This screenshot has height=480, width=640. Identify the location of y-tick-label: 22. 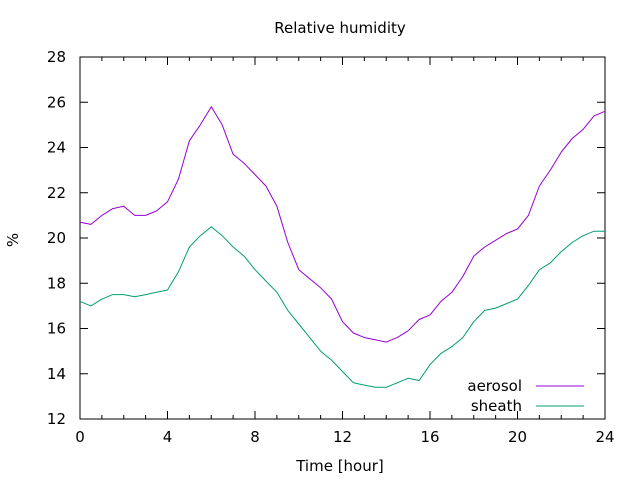
(56, 193).